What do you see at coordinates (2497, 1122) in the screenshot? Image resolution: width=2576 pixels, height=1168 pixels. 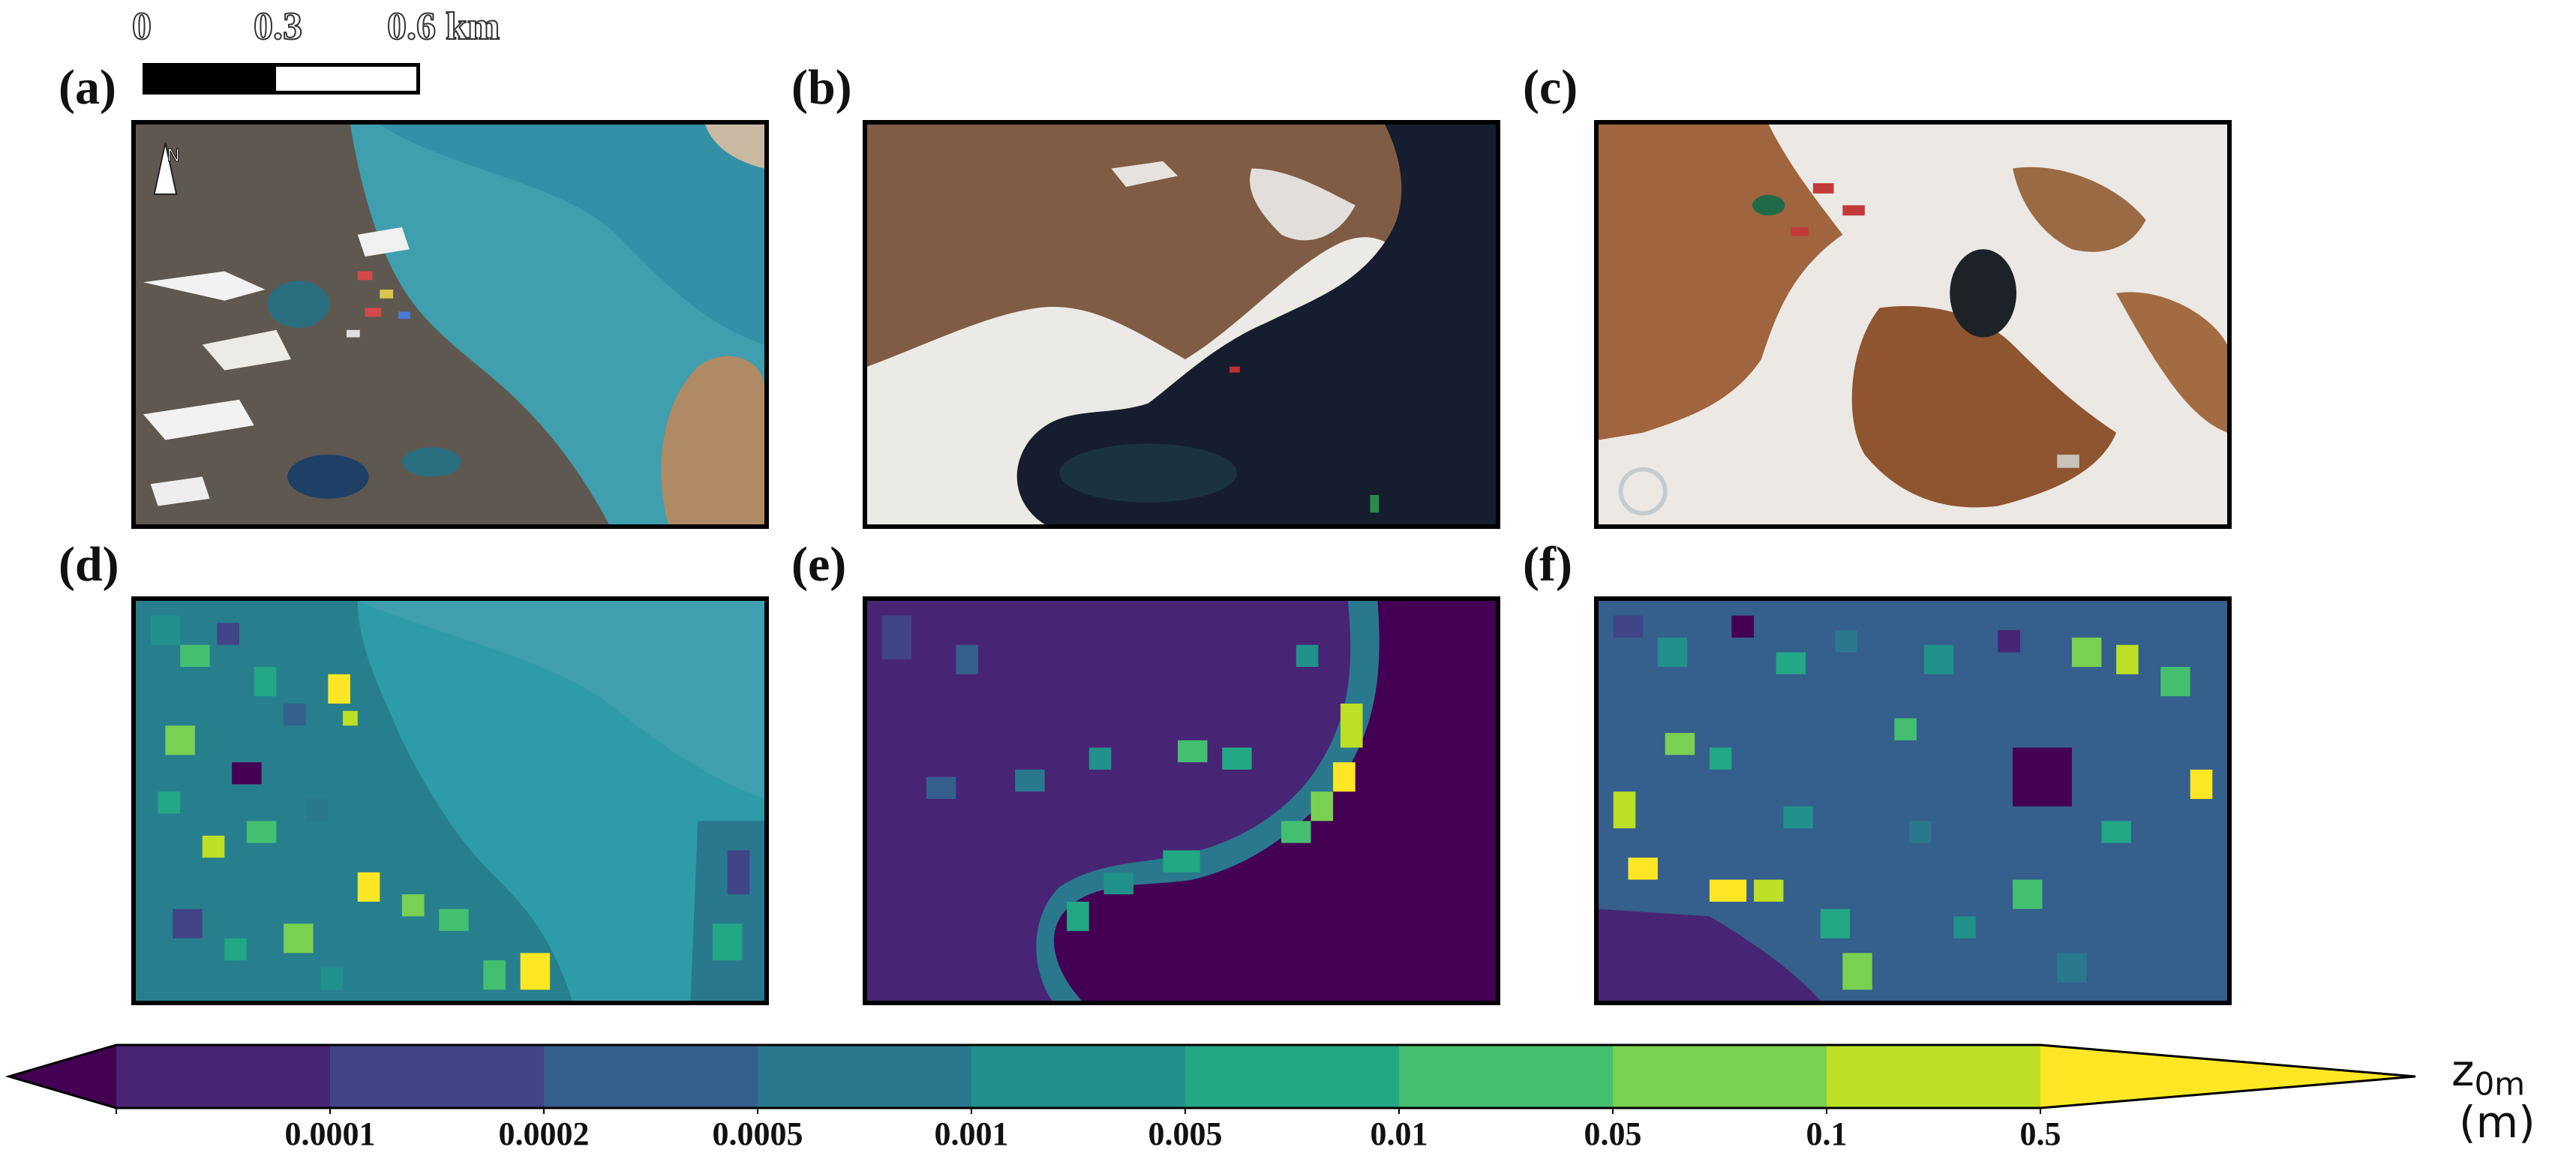 I see `colorbar-label-unit: (m)` at bounding box center [2497, 1122].